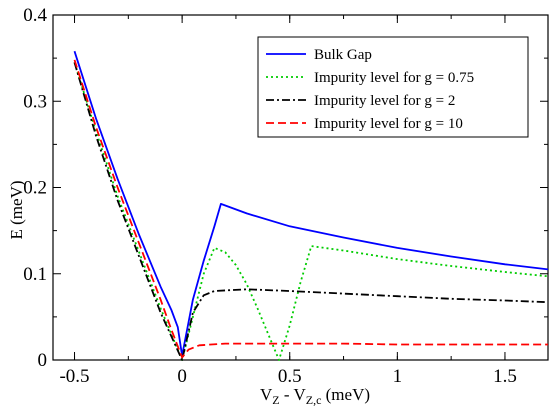  I want to click on legend-label: Impurity level for g = 0.75, so click(394, 78).